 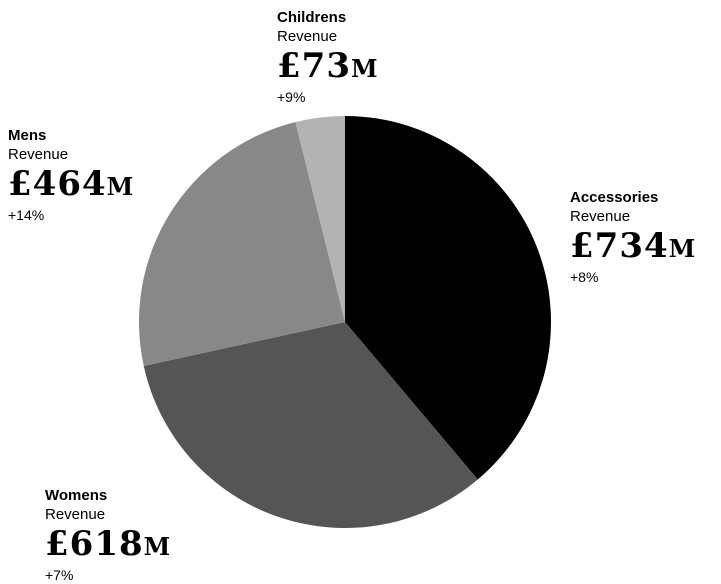 What do you see at coordinates (584, 277) in the screenshot?
I see `change-percent: +8%` at bounding box center [584, 277].